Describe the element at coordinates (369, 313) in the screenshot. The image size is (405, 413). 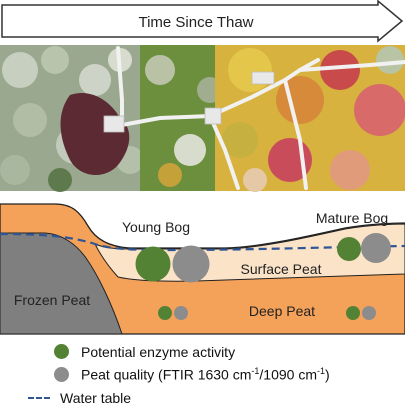
I see `mature-deep-quality-circle` at that location.